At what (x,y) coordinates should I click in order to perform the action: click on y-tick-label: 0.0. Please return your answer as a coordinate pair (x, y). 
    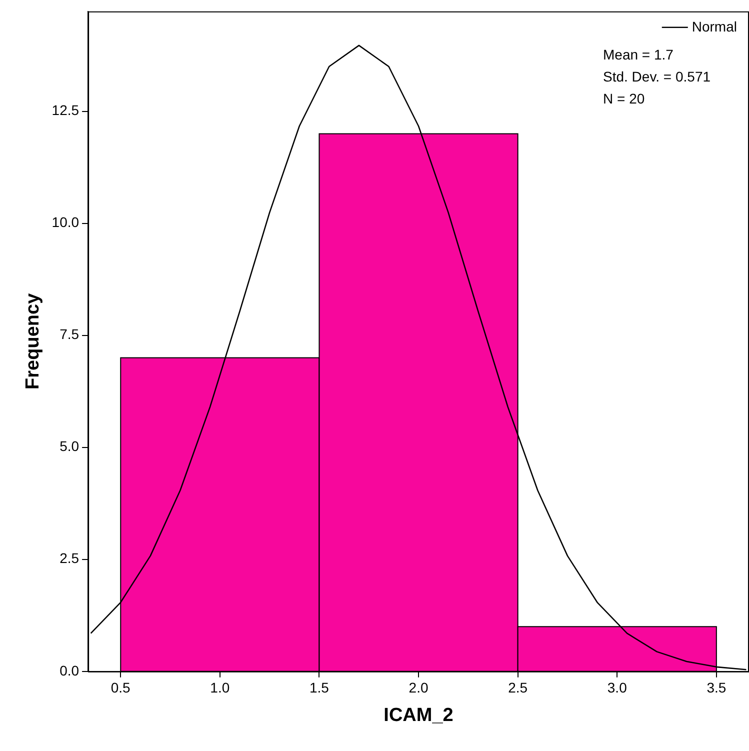
    Looking at the image, I should click on (70, 670).